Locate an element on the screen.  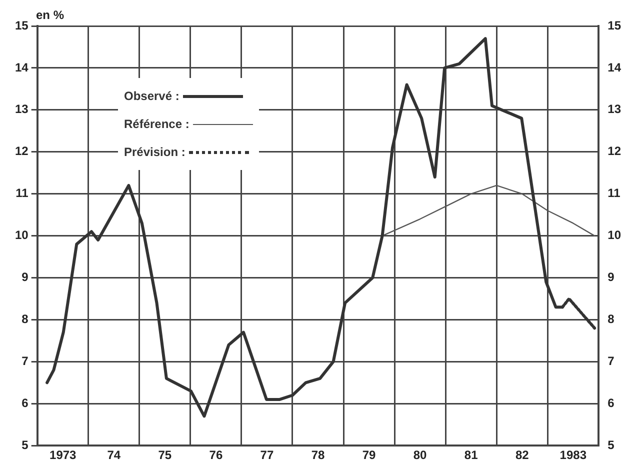
y2-tick-label: 6 is located at coordinates (611, 403).